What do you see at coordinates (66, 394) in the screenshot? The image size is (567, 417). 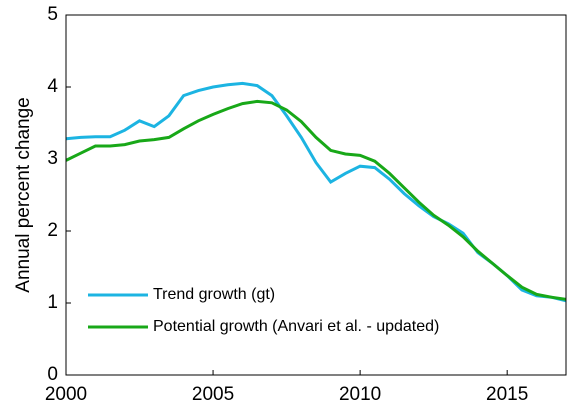 I see `x-tick-label: 2000` at bounding box center [66, 394].